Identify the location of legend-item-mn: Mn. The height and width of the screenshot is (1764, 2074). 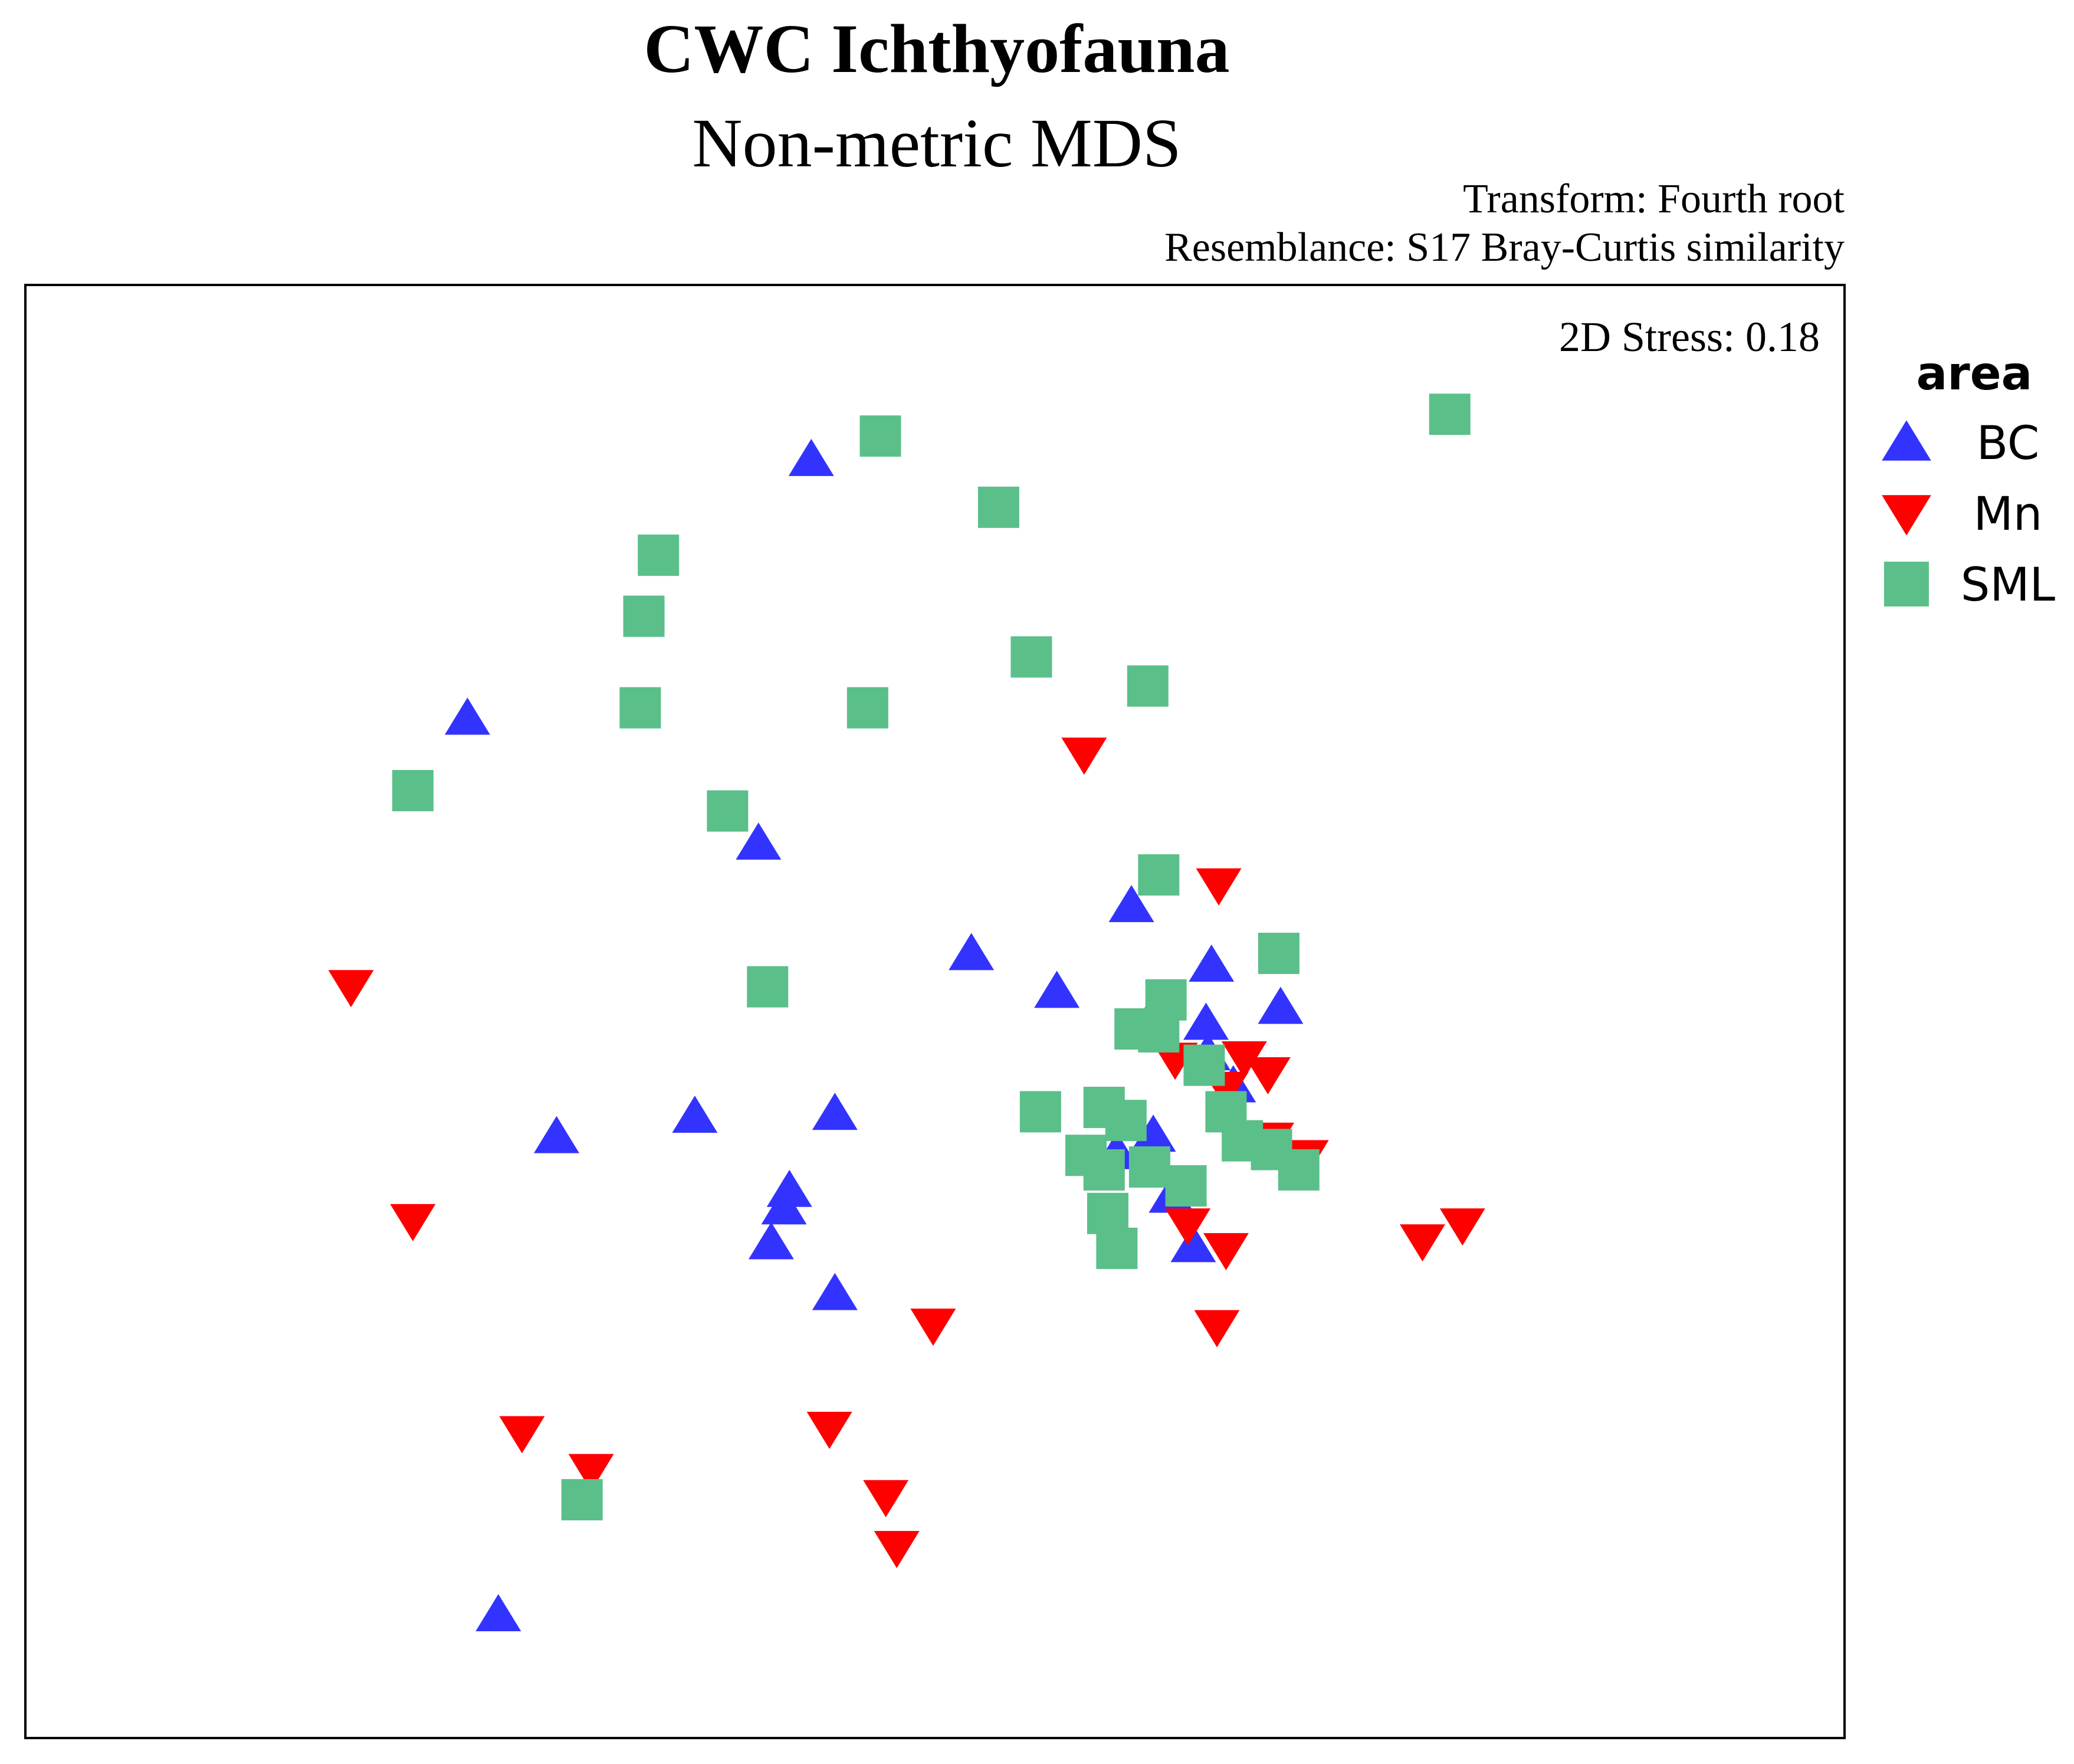
(1962, 514).